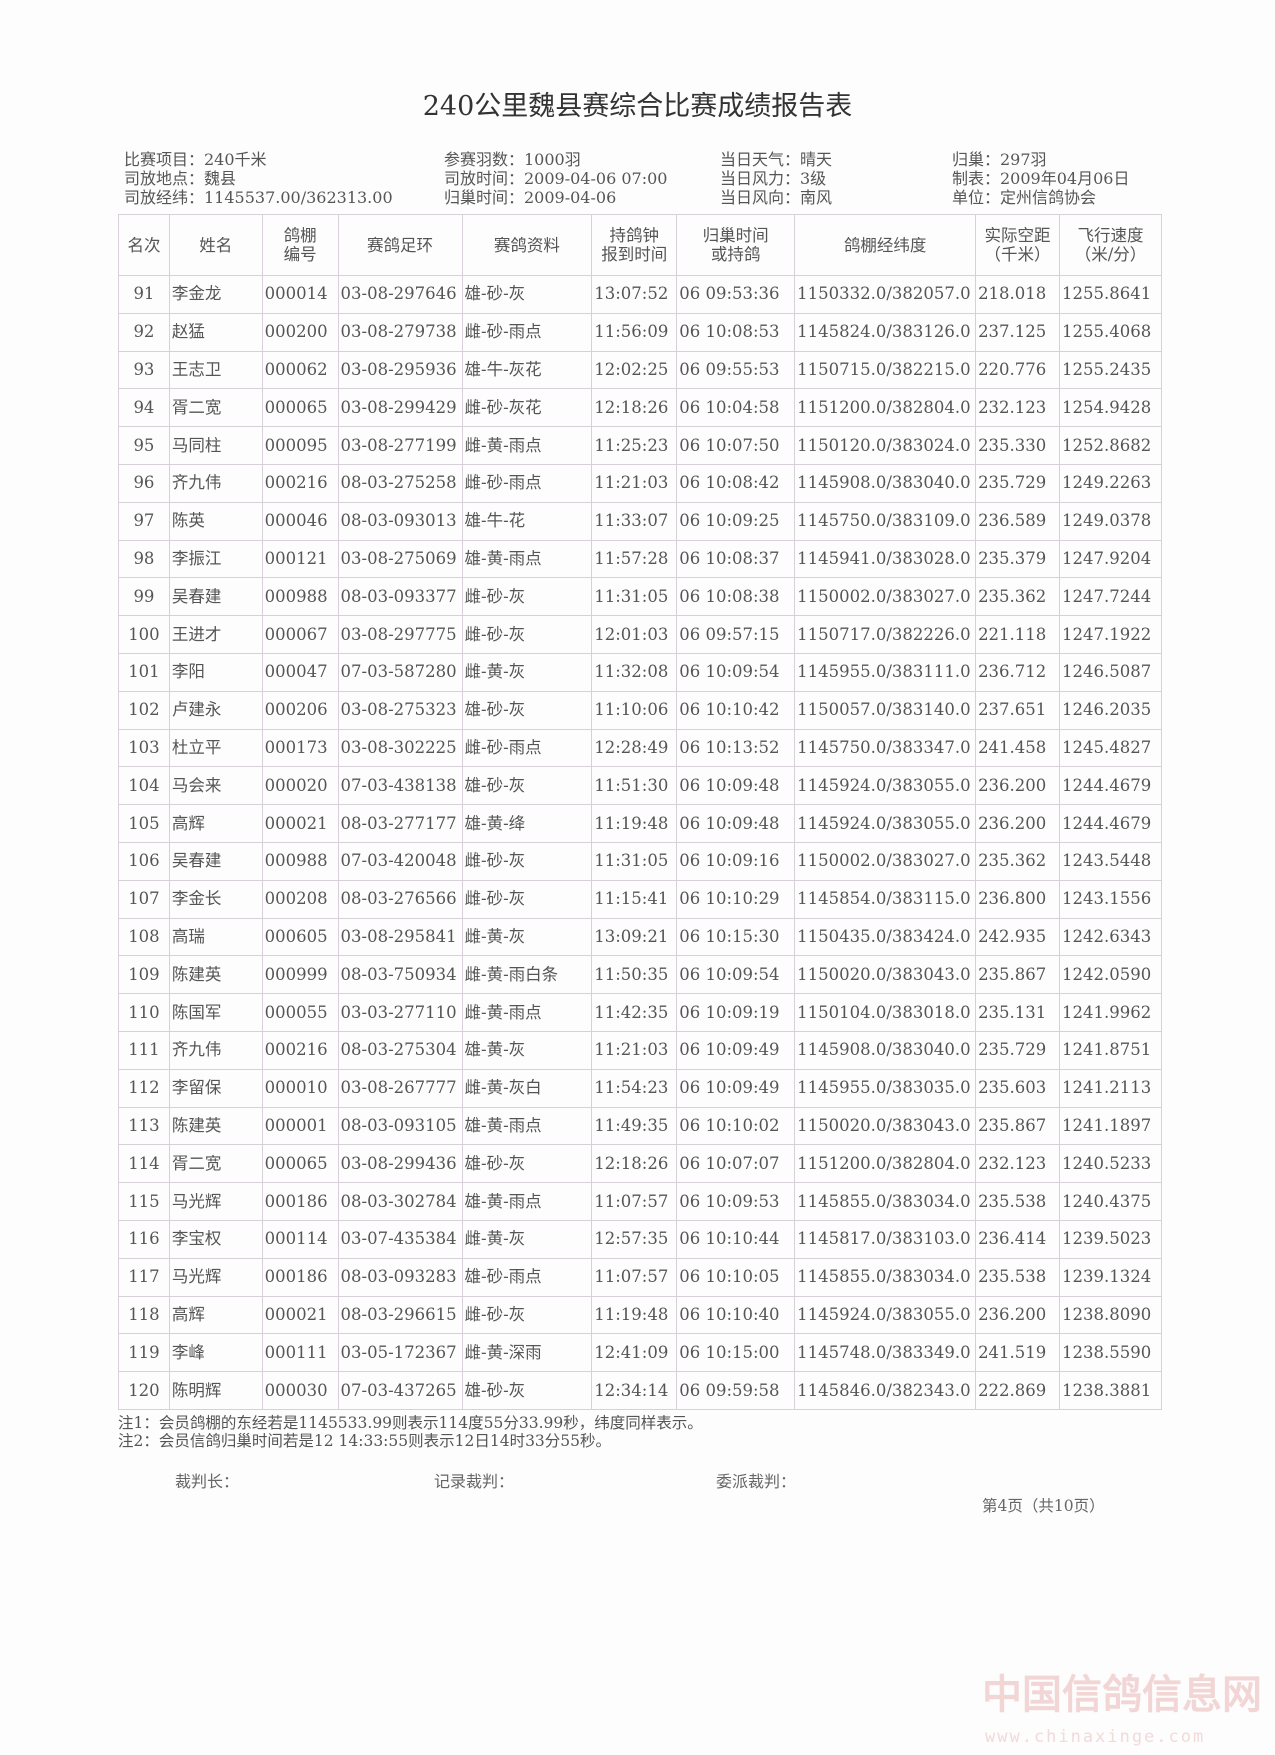  What do you see at coordinates (885, 408) in the screenshot?
I see `cell-loft-coord: 1151200.0/382804.0` at bounding box center [885, 408].